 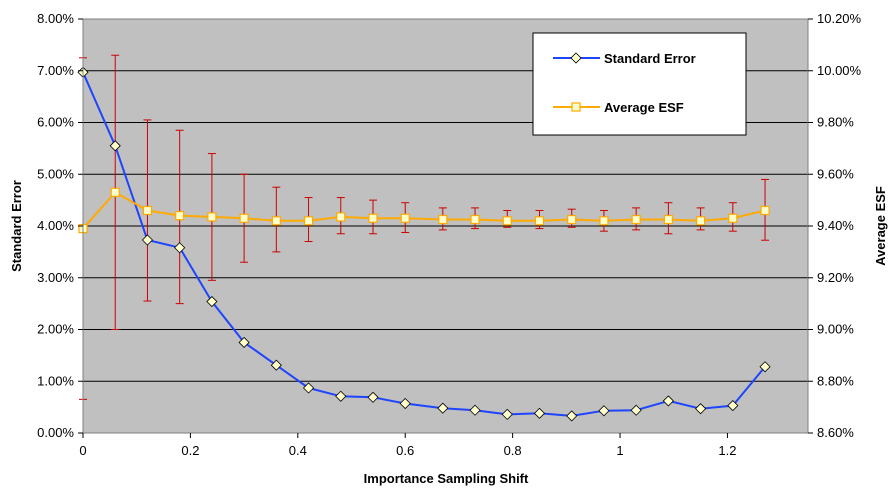 What do you see at coordinates (55, 225) in the screenshot?
I see `y-tick-label: 4.00%` at bounding box center [55, 225].